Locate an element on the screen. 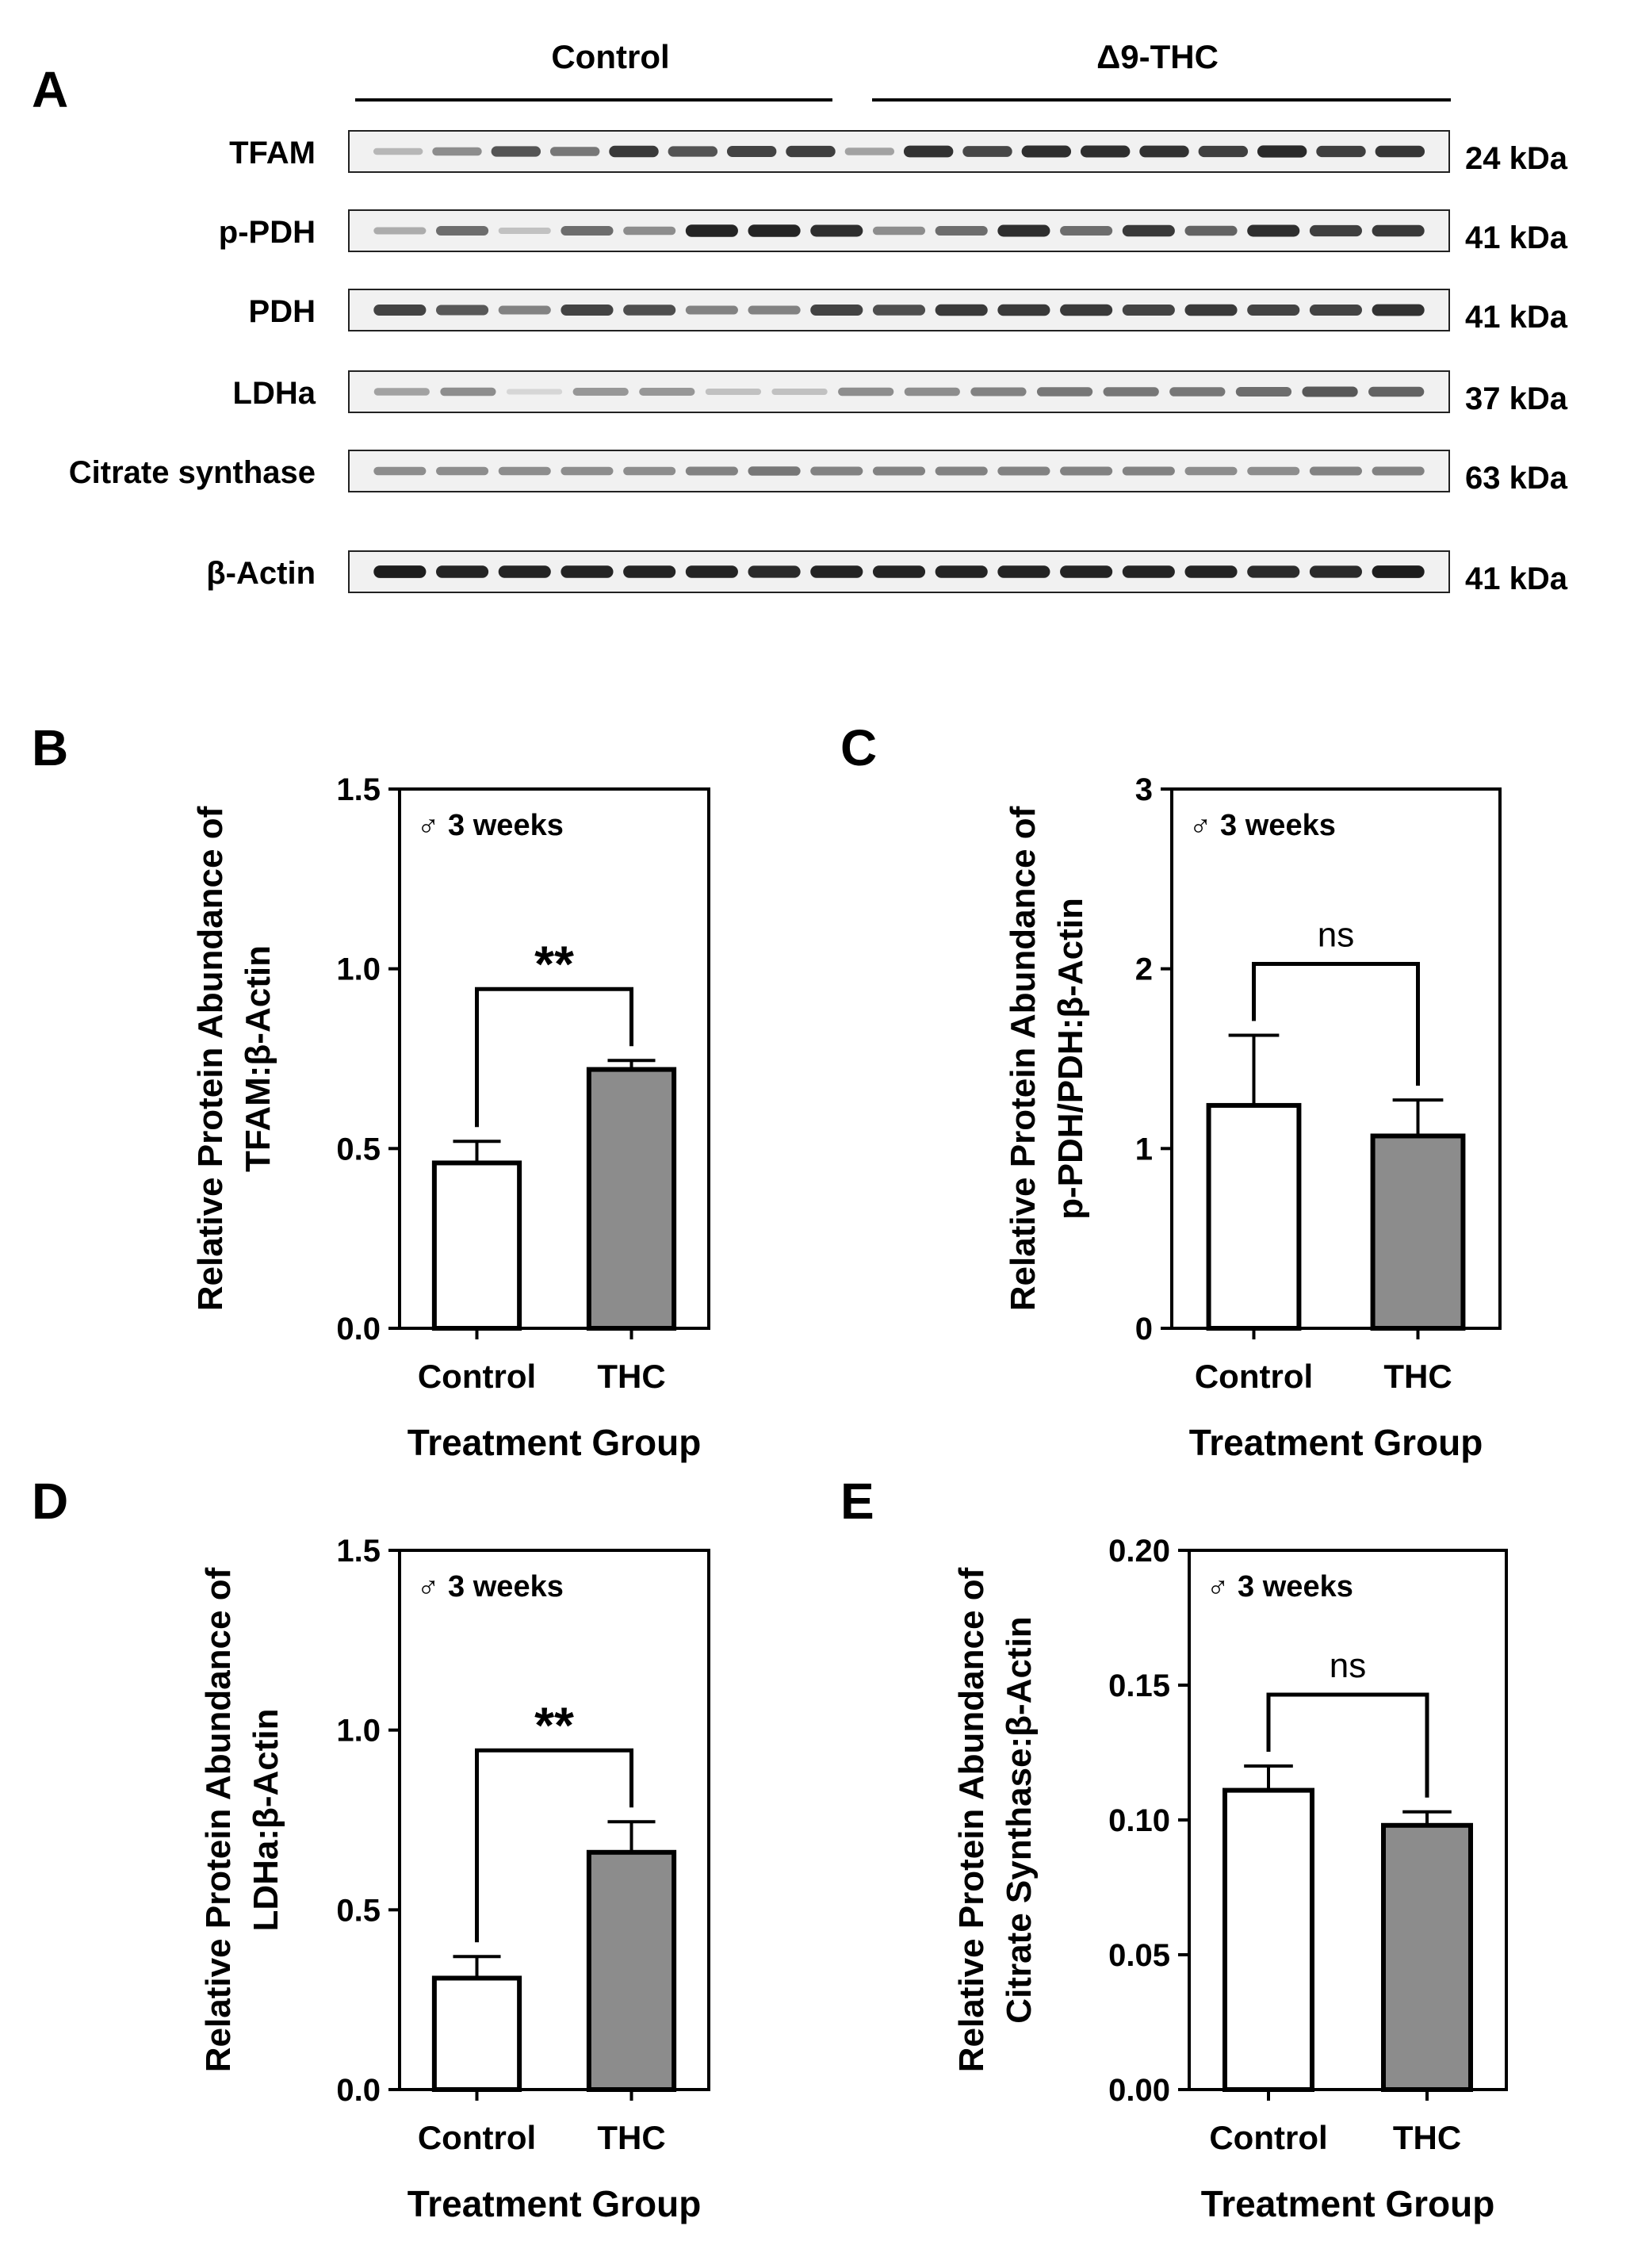 Image resolution: width=1630 pixels, height=2268 pixels. blot-label-tfam: TFAM is located at coordinates (272, 153).